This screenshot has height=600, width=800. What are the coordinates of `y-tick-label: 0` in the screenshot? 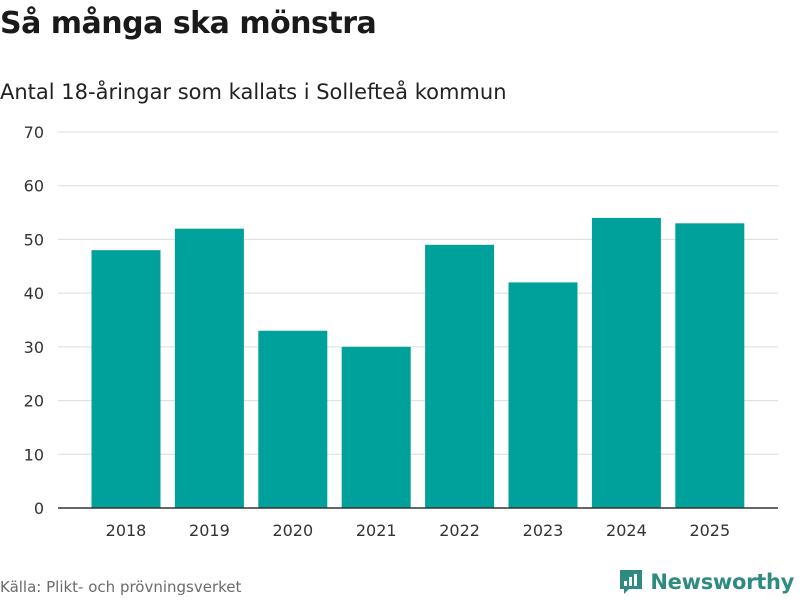 It's located at (39, 508).